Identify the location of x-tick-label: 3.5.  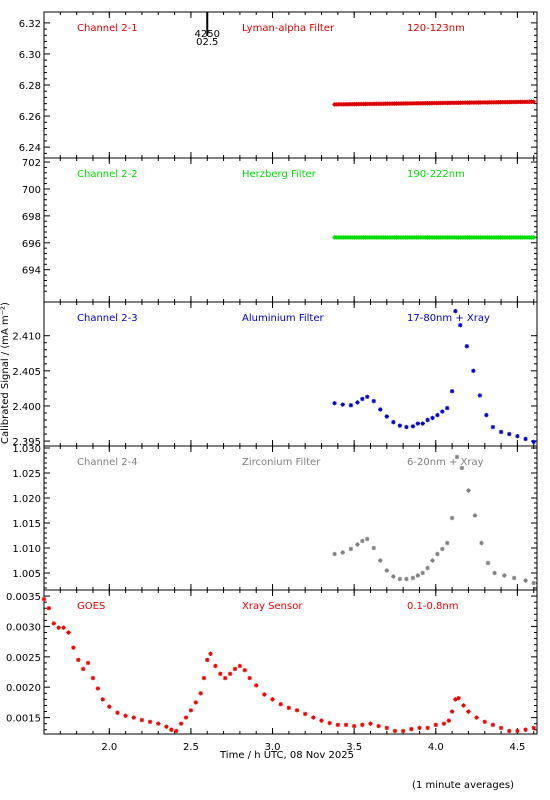
(354, 747).